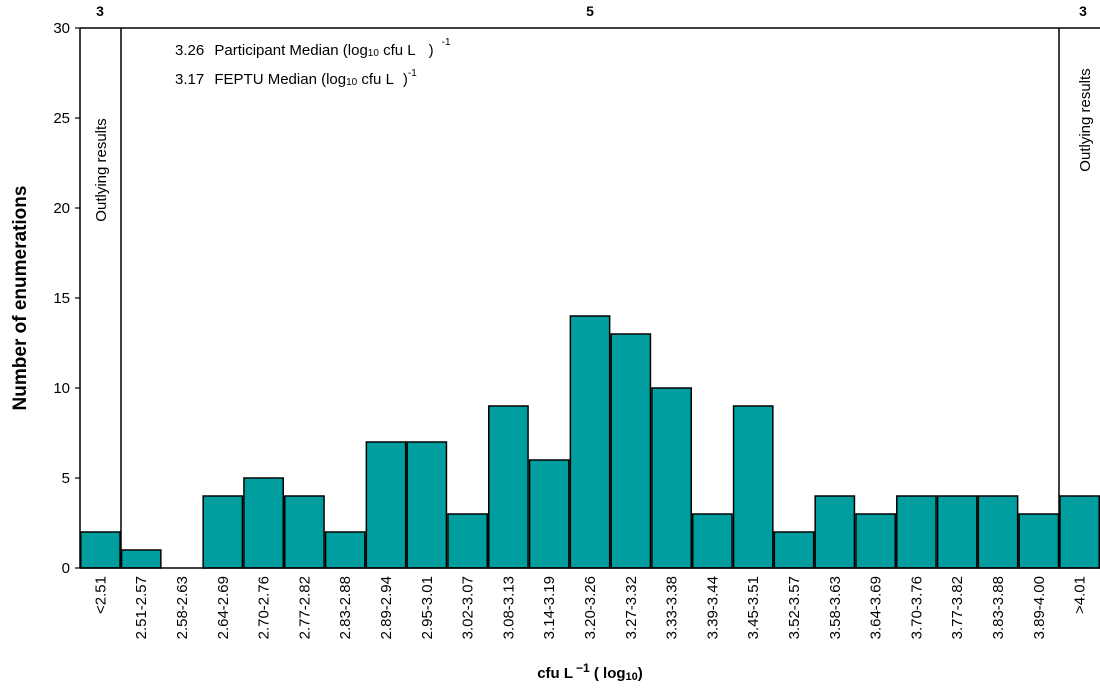  I want to click on x-category-label-3: 2.64-2.69, so click(223, 607).